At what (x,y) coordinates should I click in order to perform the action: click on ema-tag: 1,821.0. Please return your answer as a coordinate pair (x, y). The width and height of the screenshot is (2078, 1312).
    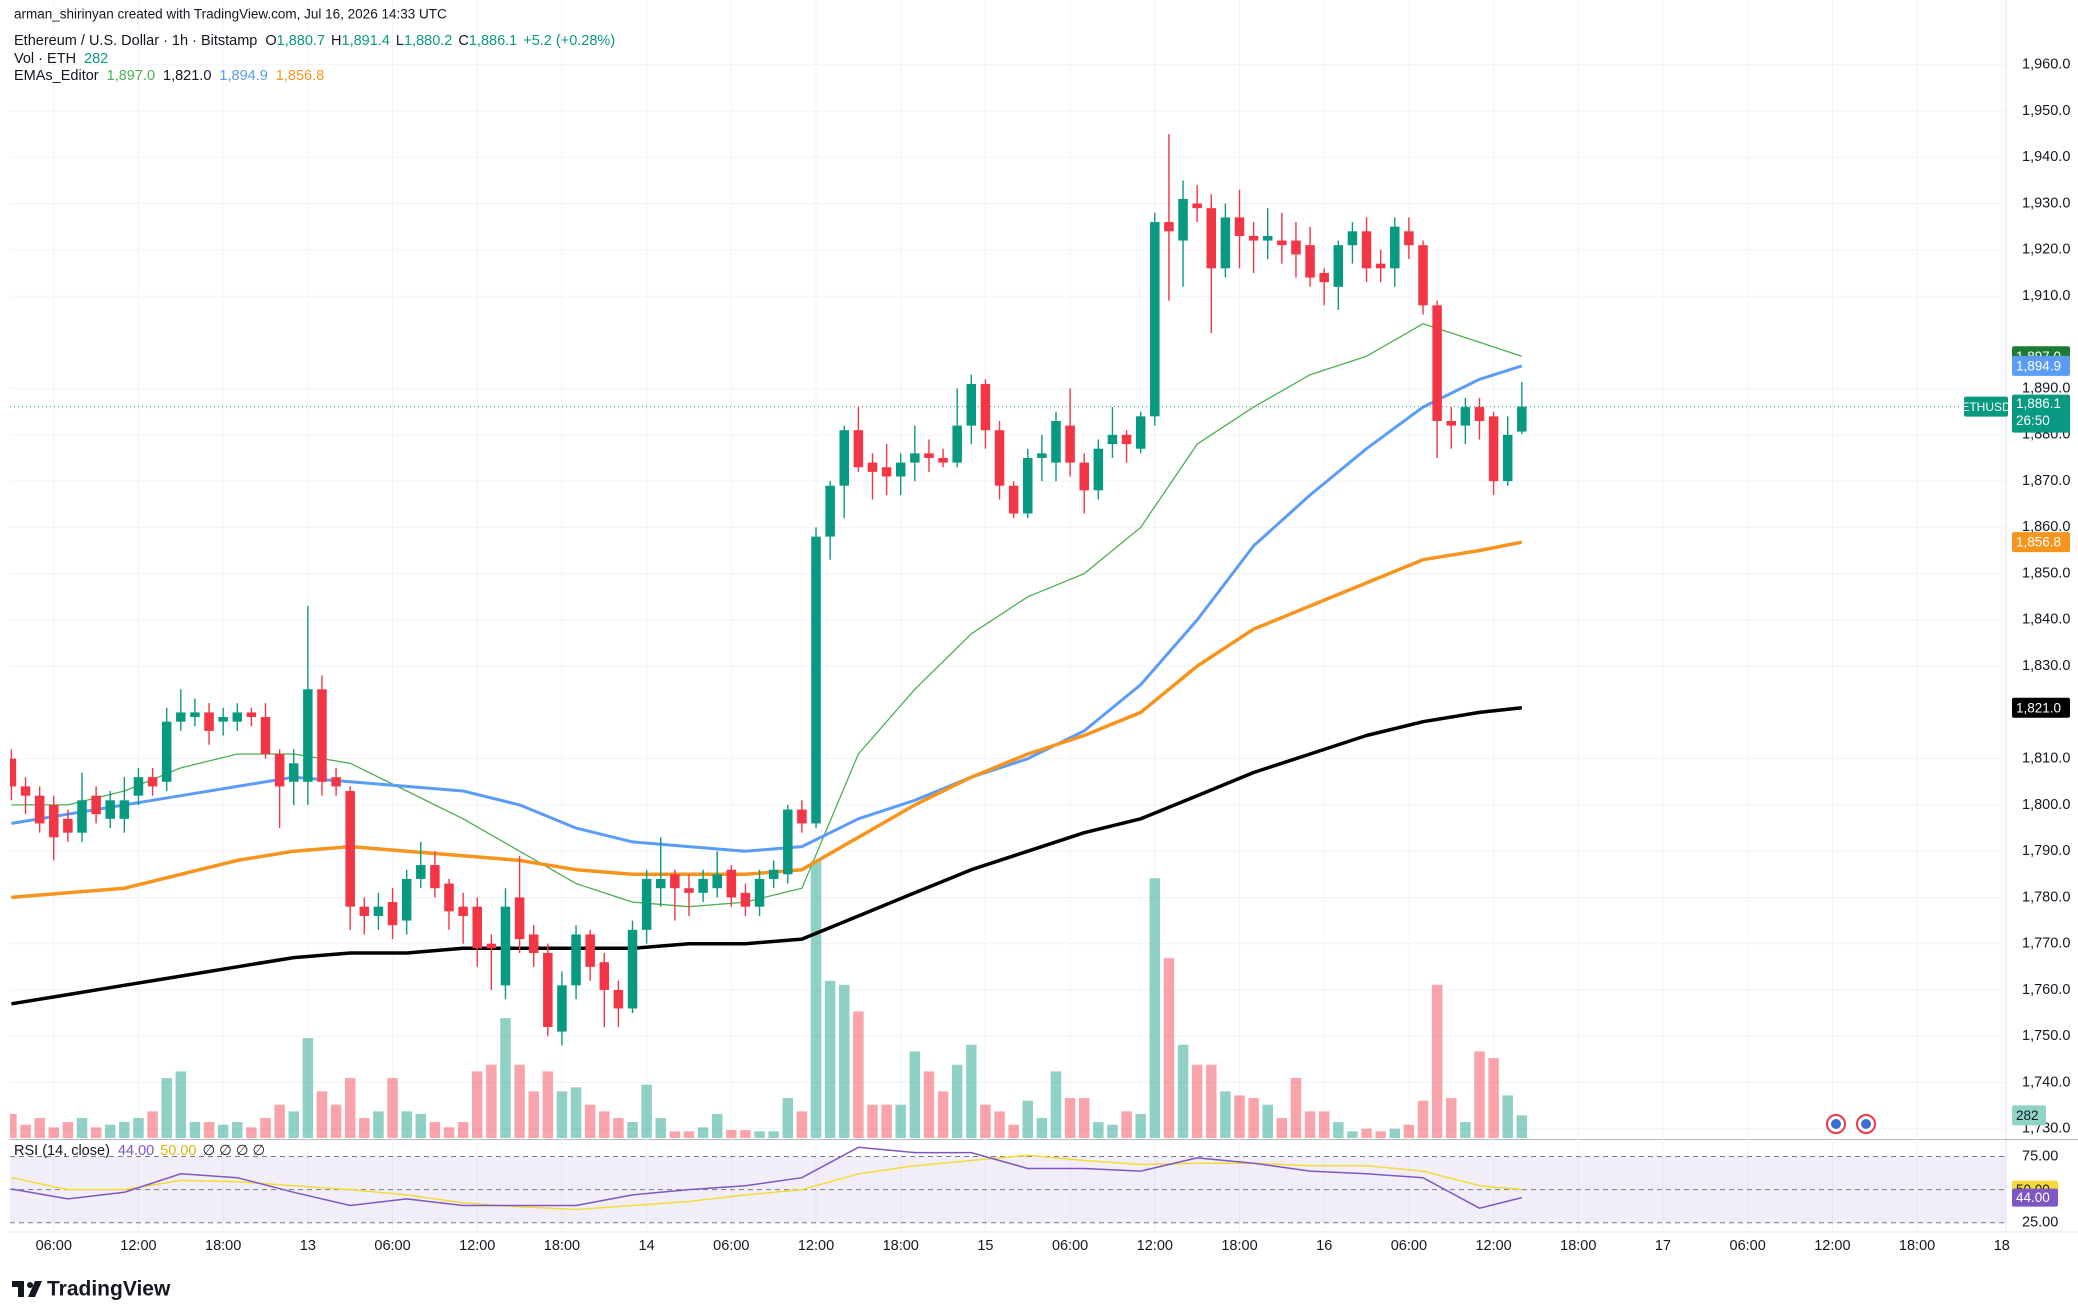
    Looking at the image, I should click on (2038, 707).